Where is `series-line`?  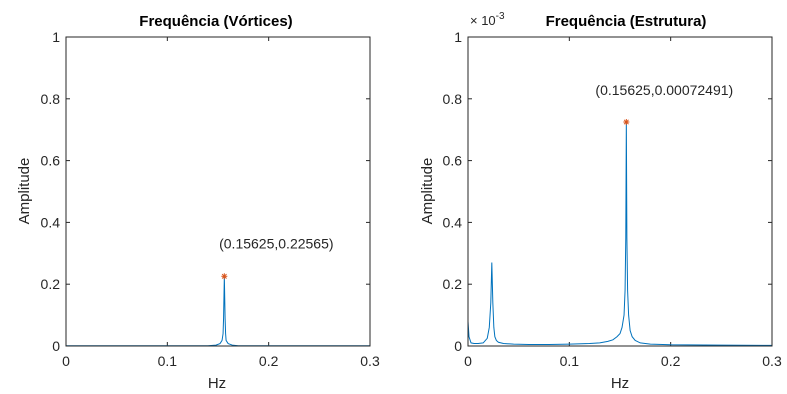
series-line is located at coordinates (218, 311).